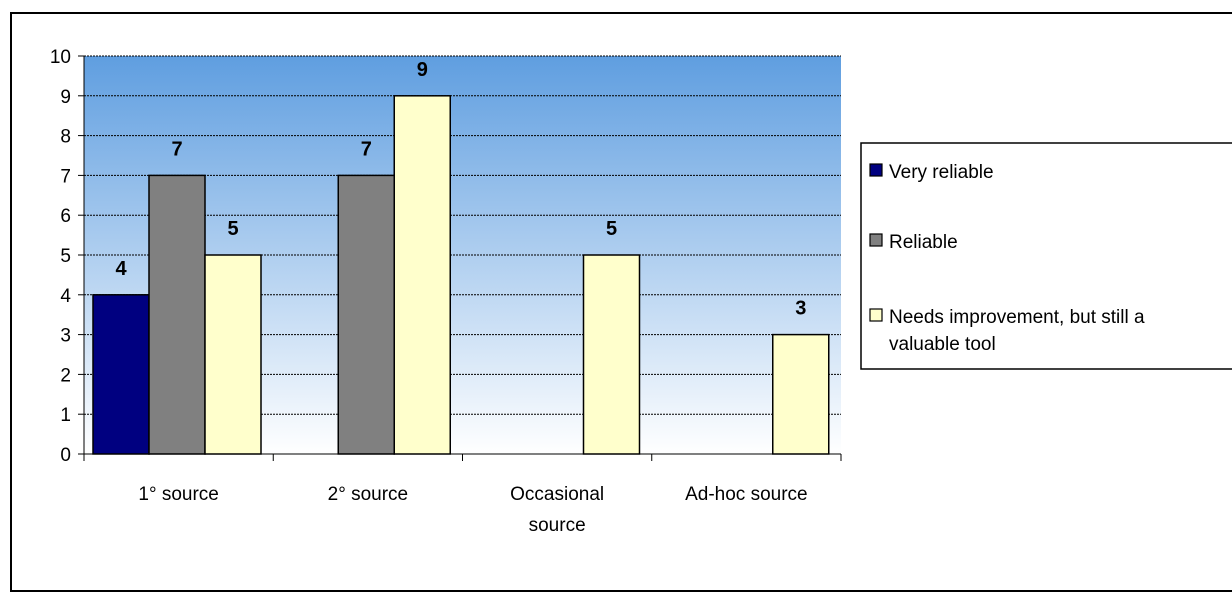 This screenshot has width=1232, height=592. Describe the element at coordinates (65, 455) in the screenshot. I see `y-tick-label: 0` at that location.